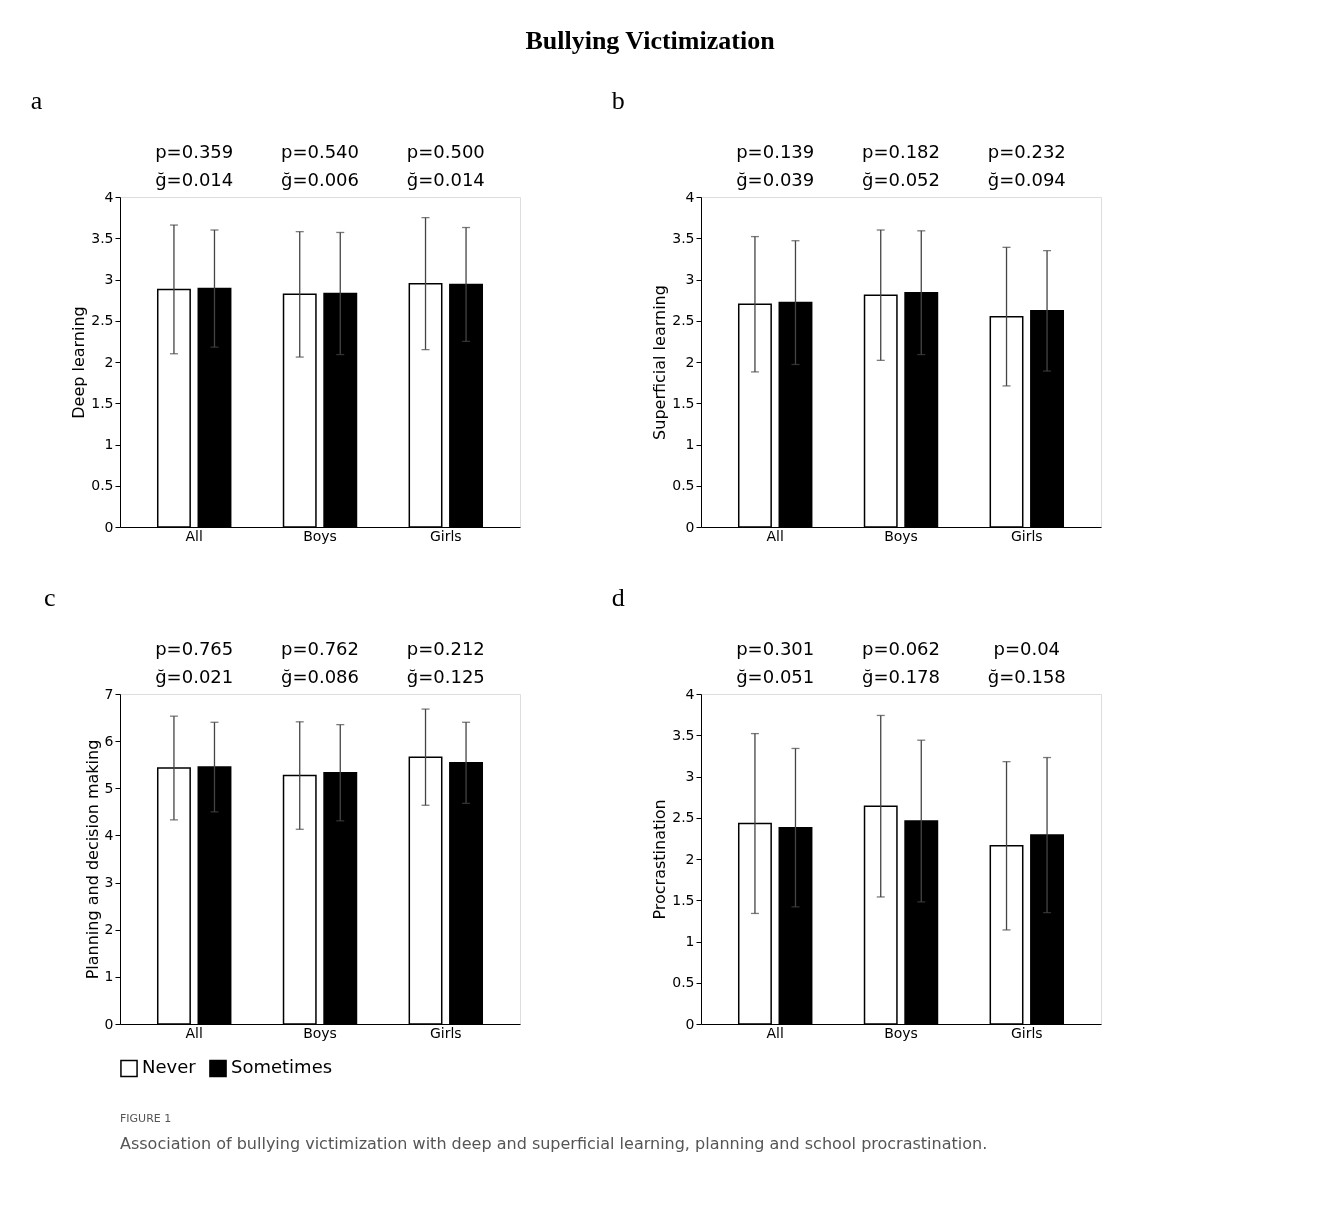 The width and height of the screenshot is (1328, 1222). I want to click on text: ğ=0.021, so click(194, 676).